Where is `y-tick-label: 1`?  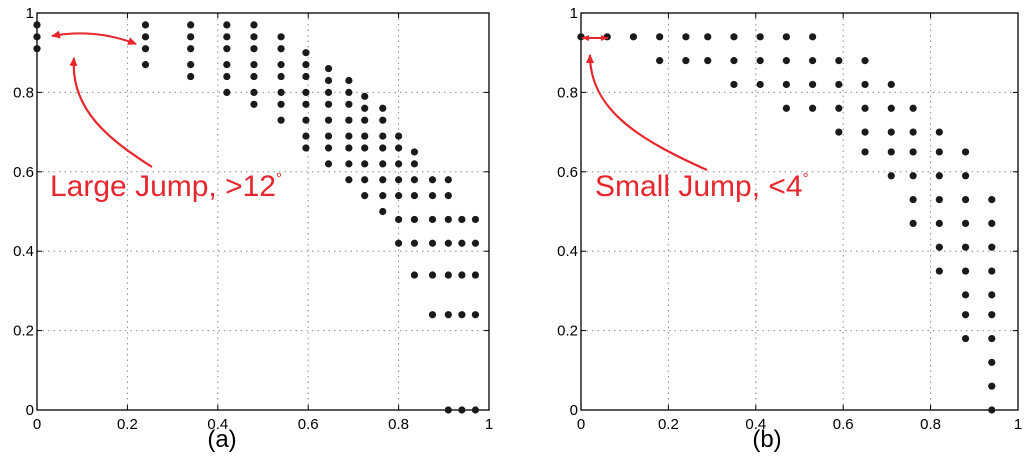
y-tick-label: 1 is located at coordinates (574, 13).